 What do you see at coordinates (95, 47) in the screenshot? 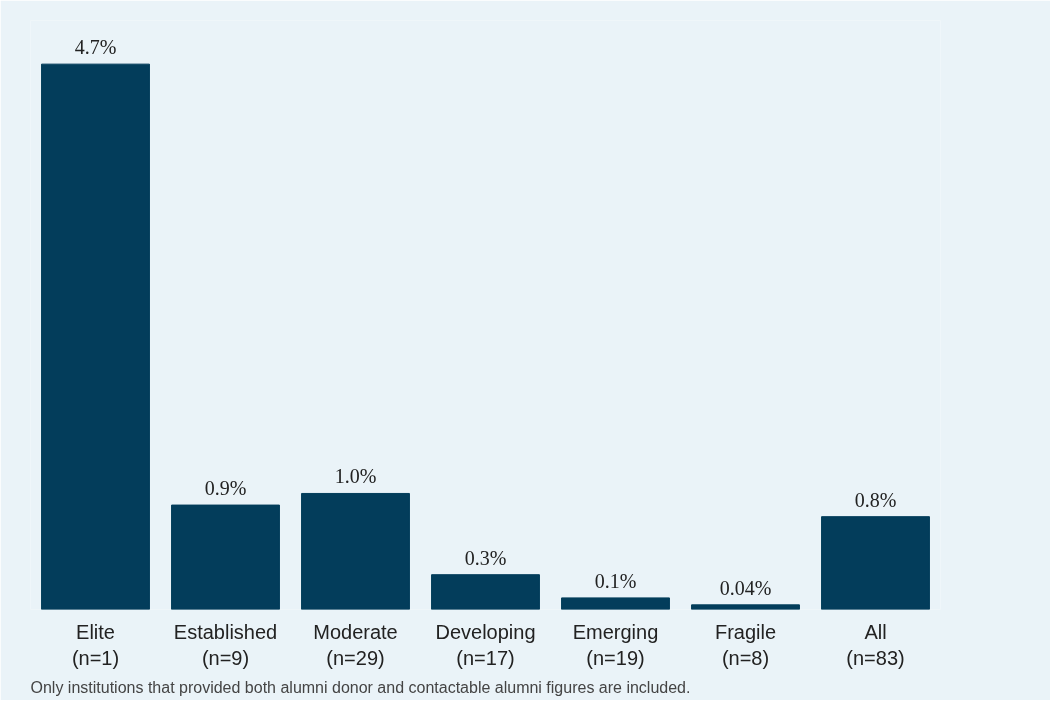
I see `data-label: 4.7%` at bounding box center [95, 47].